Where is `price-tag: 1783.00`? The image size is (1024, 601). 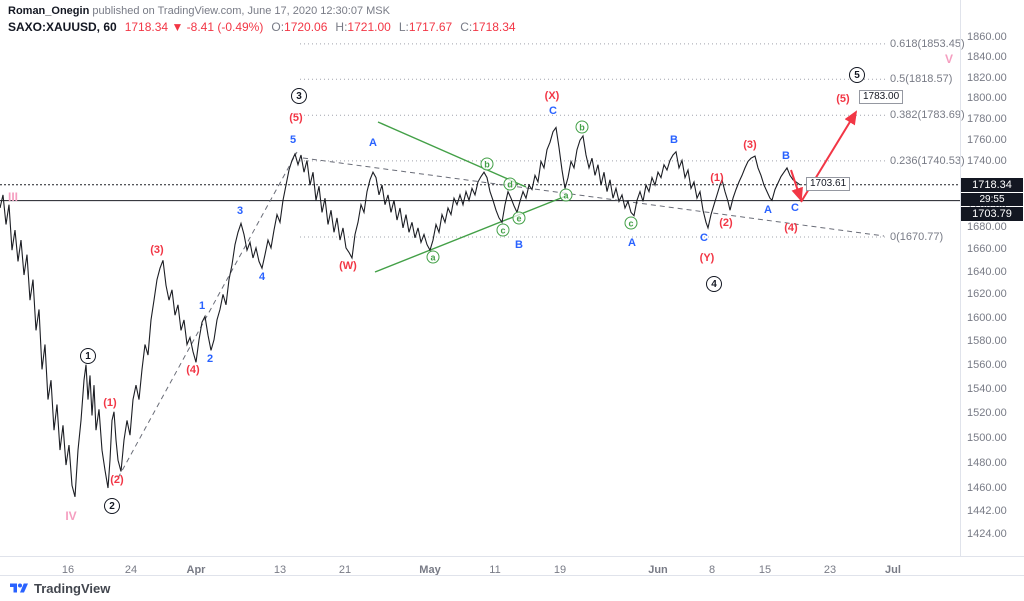
price-tag: 1783.00 is located at coordinates (881, 97).